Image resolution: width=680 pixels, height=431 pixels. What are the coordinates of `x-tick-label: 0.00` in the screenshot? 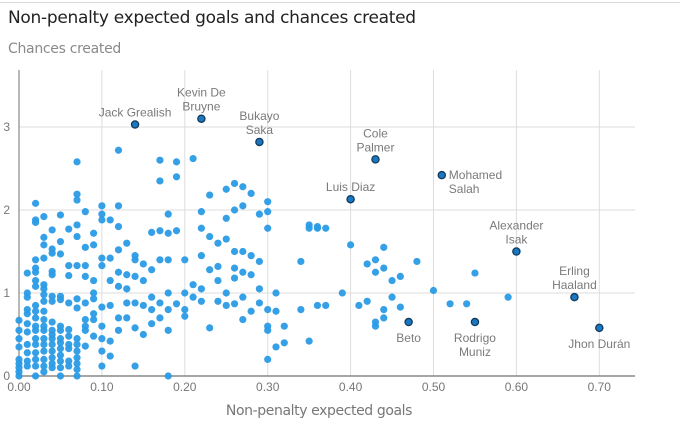 It's located at (19, 387).